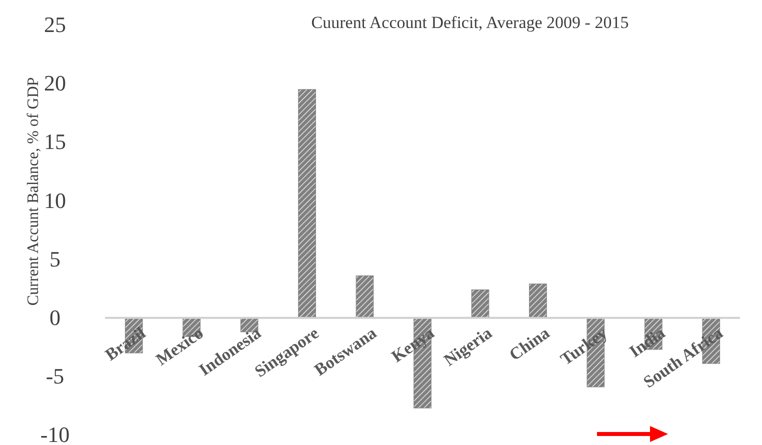 This screenshot has width=762, height=445. I want to click on y-tick-label: 0, so click(55, 317).